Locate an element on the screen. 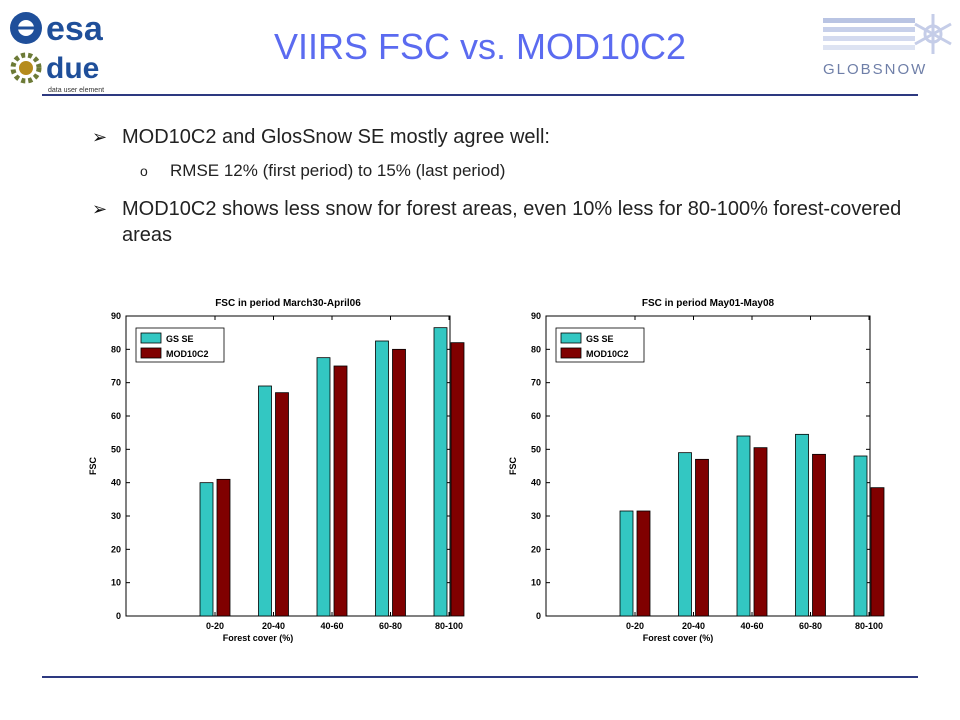 The height and width of the screenshot is (720, 960). globsnow-logo-text: GLOBSNOW is located at coordinates (875, 69).